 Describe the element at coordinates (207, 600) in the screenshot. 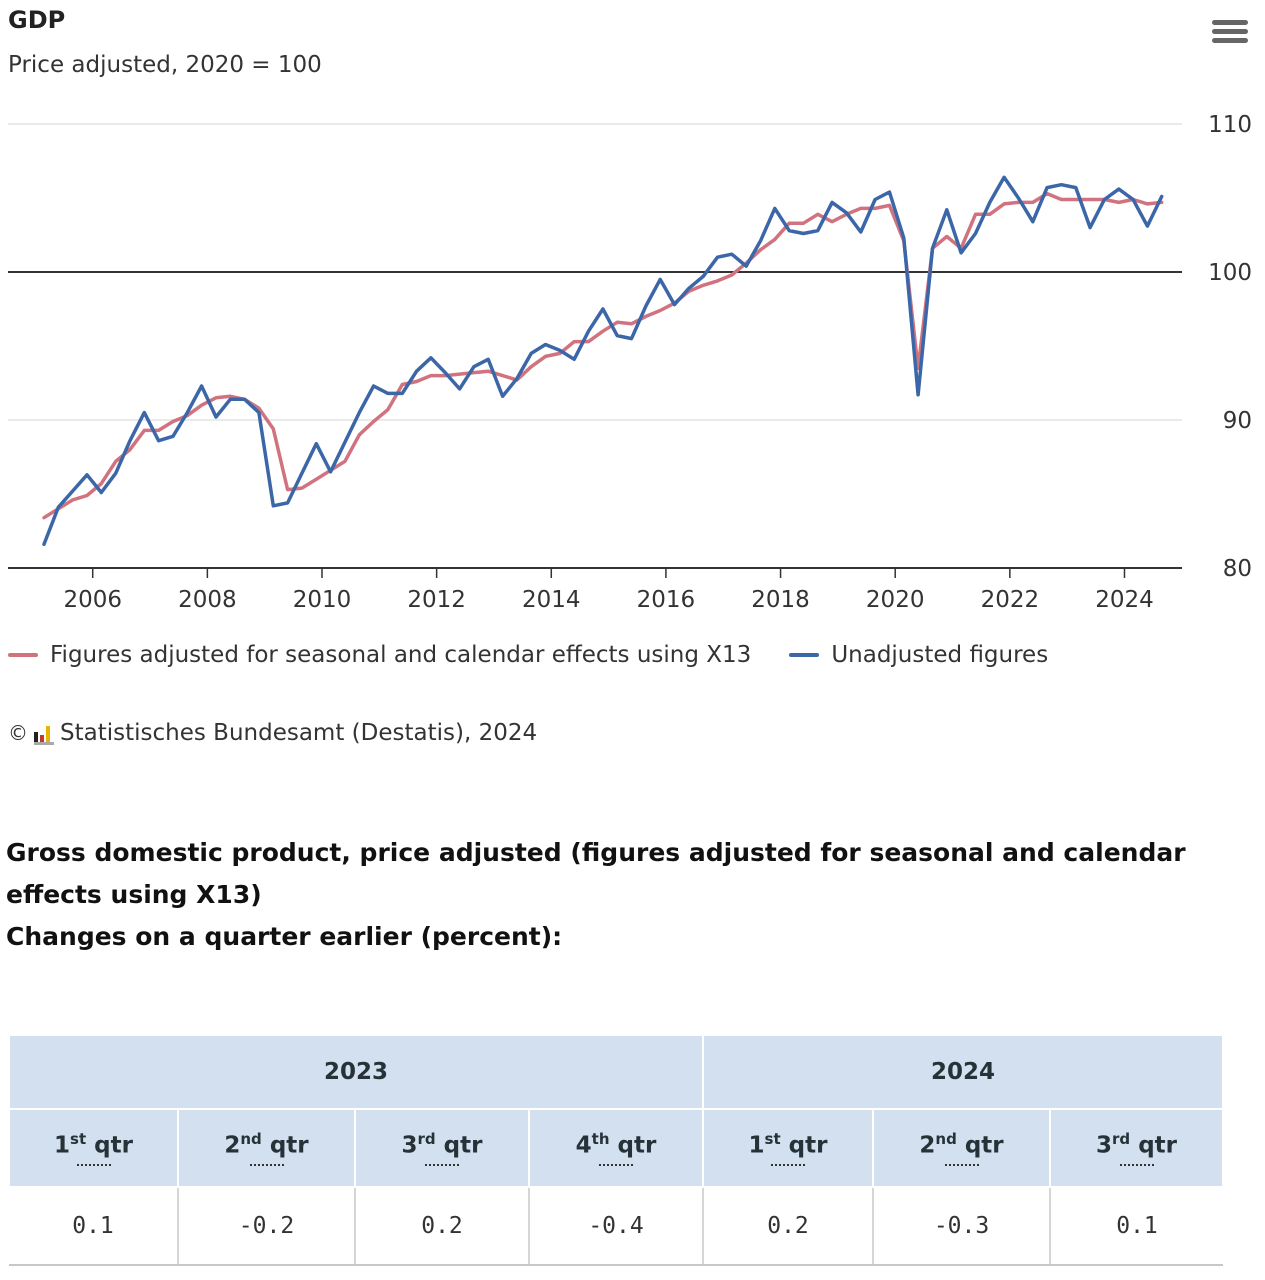

I see `x-tick-label: 2008` at that location.